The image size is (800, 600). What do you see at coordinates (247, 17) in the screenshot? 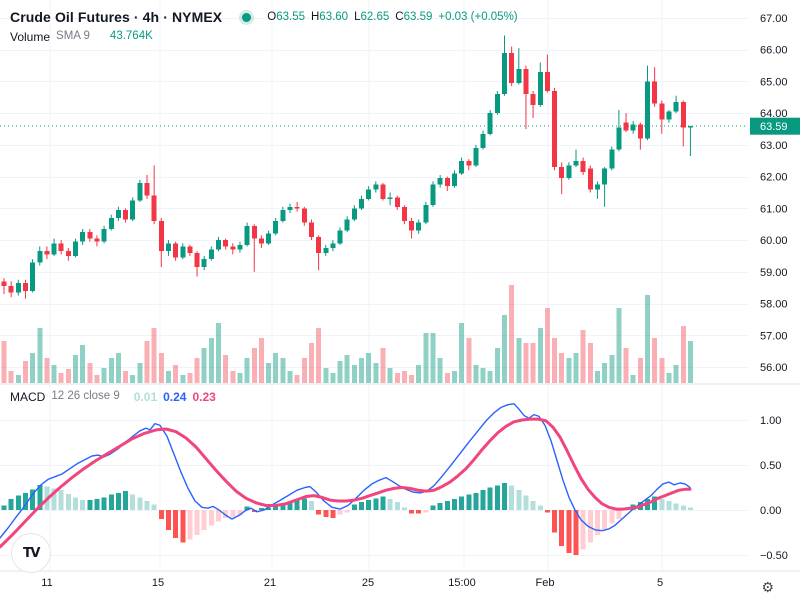
I see `market-status-icon` at bounding box center [247, 17].